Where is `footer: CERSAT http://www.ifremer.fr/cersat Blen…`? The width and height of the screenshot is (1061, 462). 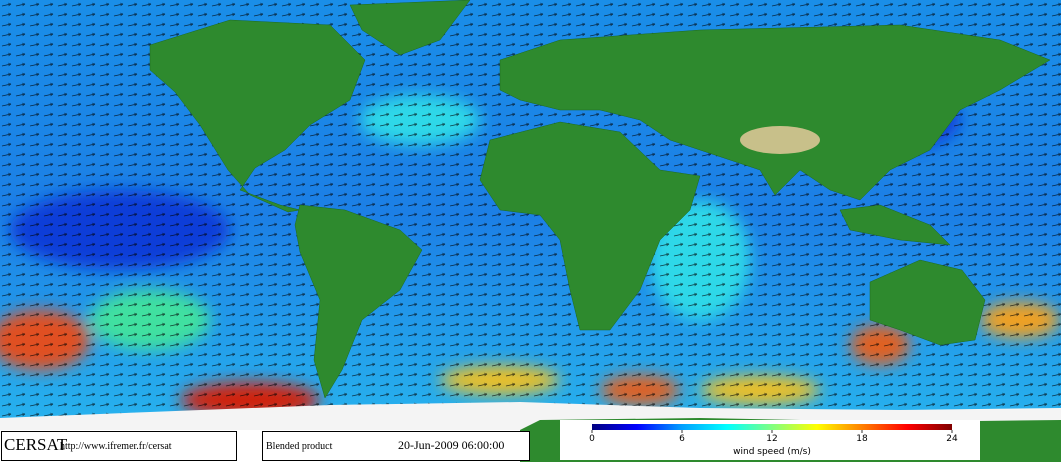 footer: CERSAT http://www.ifremer.fr/cersat Blen… is located at coordinates (490, 441).